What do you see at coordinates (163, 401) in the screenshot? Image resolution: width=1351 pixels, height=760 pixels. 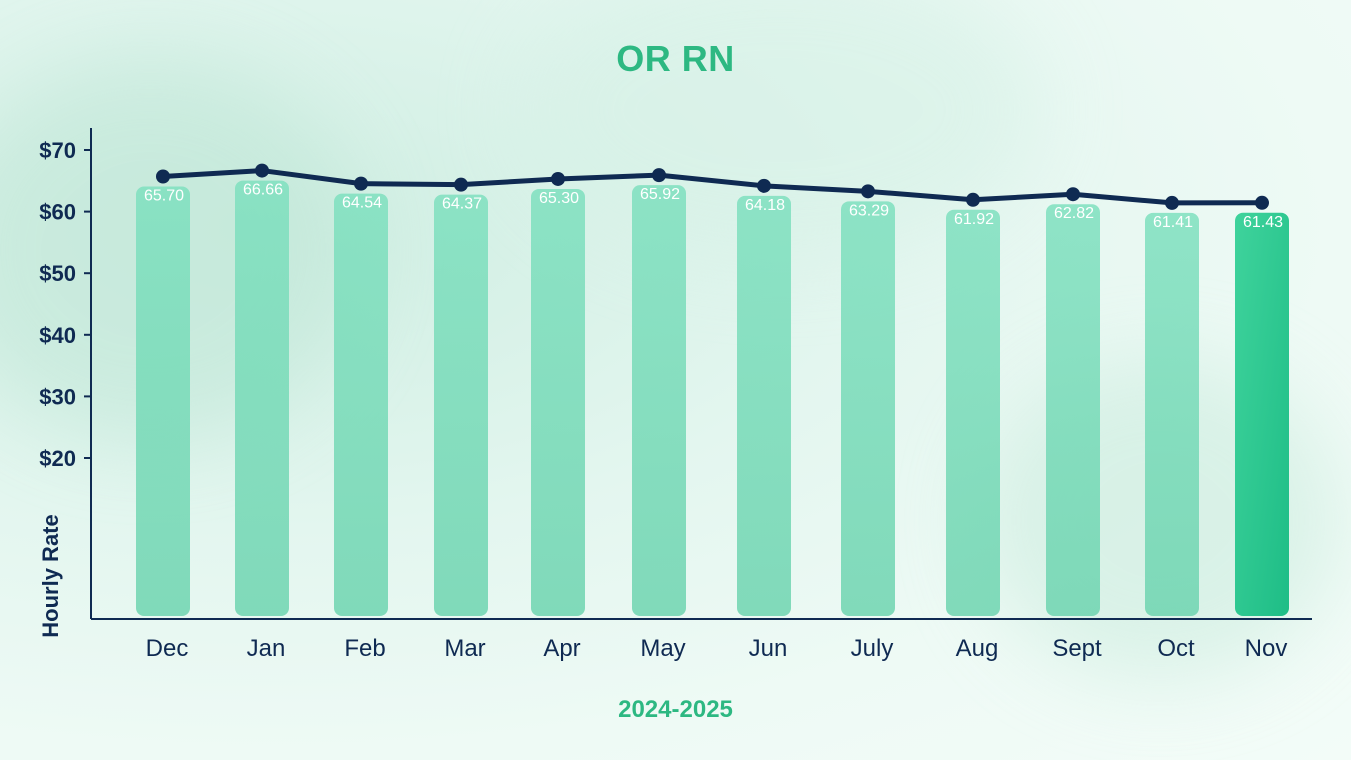 I see `bar-dec` at bounding box center [163, 401].